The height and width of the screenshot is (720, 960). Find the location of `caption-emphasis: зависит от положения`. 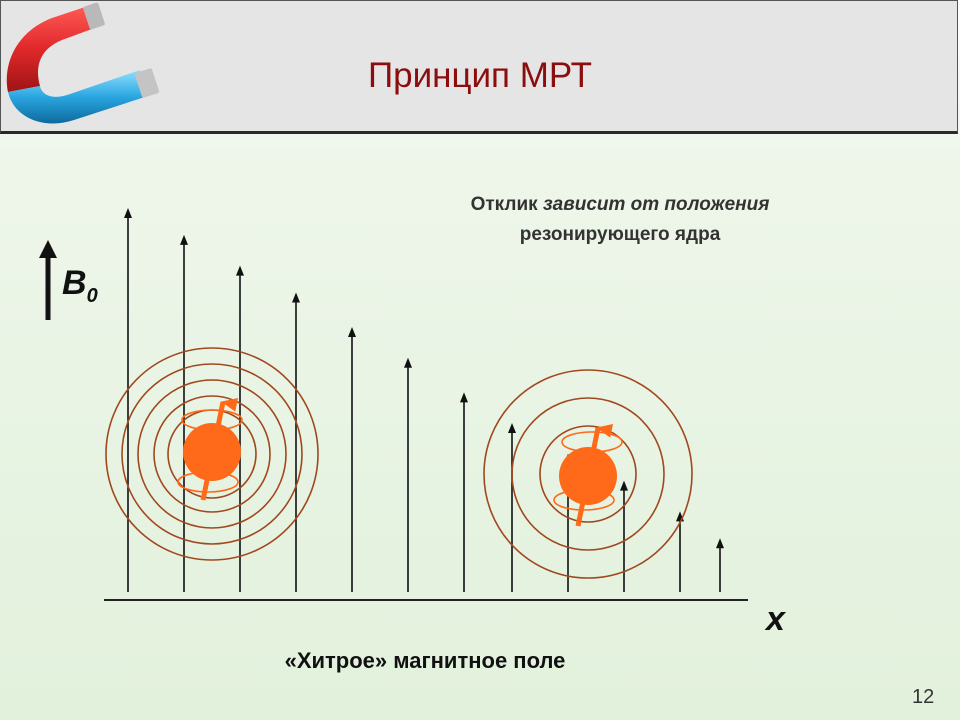

caption-emphasis: зависит от положения is located at coordinates (656, 204).